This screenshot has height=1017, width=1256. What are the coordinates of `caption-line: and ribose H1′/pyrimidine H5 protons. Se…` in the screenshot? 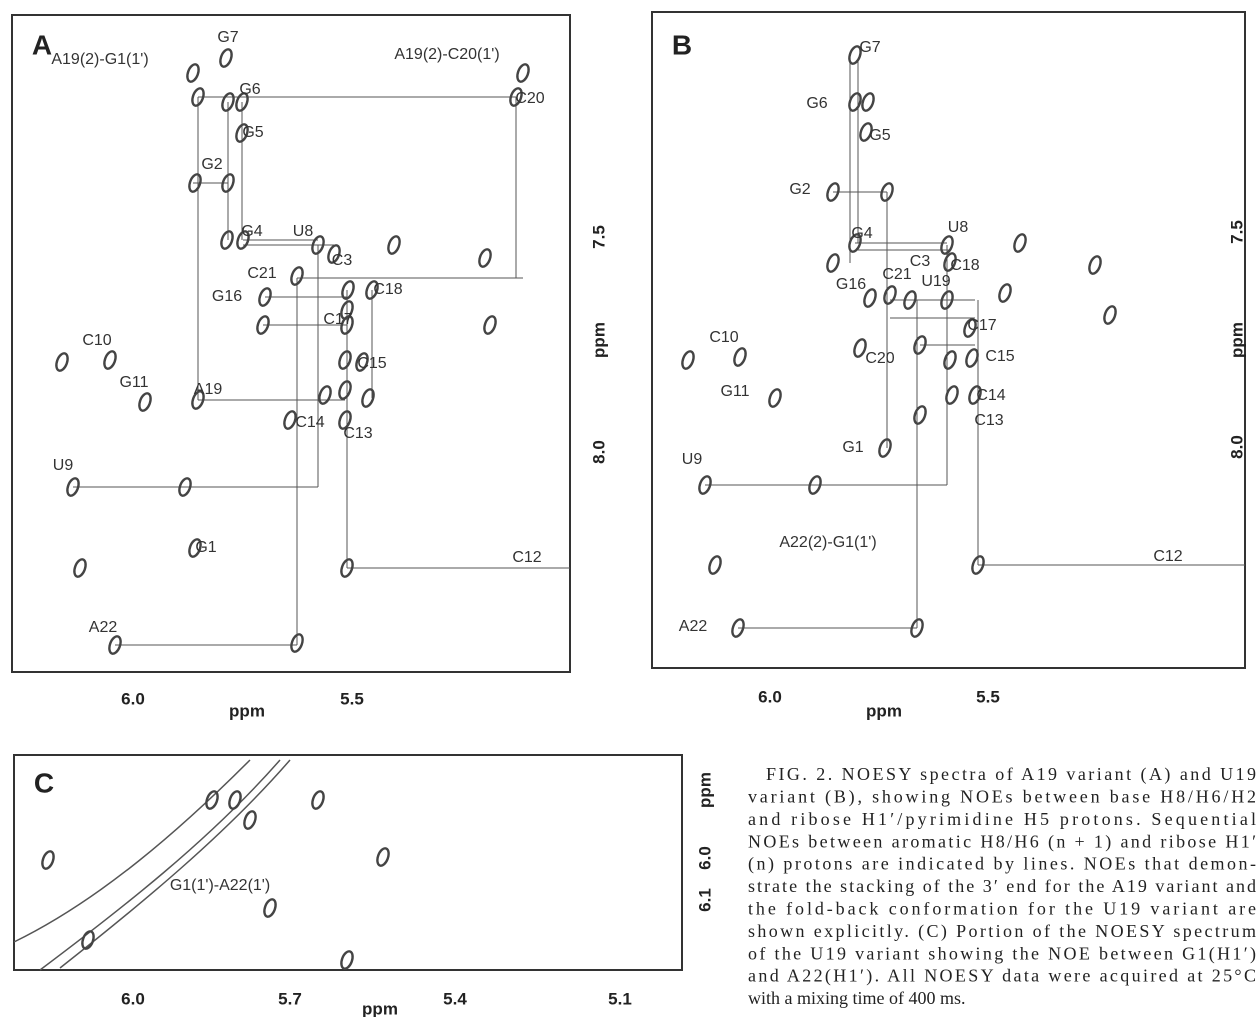 It's located at (1002, 819).